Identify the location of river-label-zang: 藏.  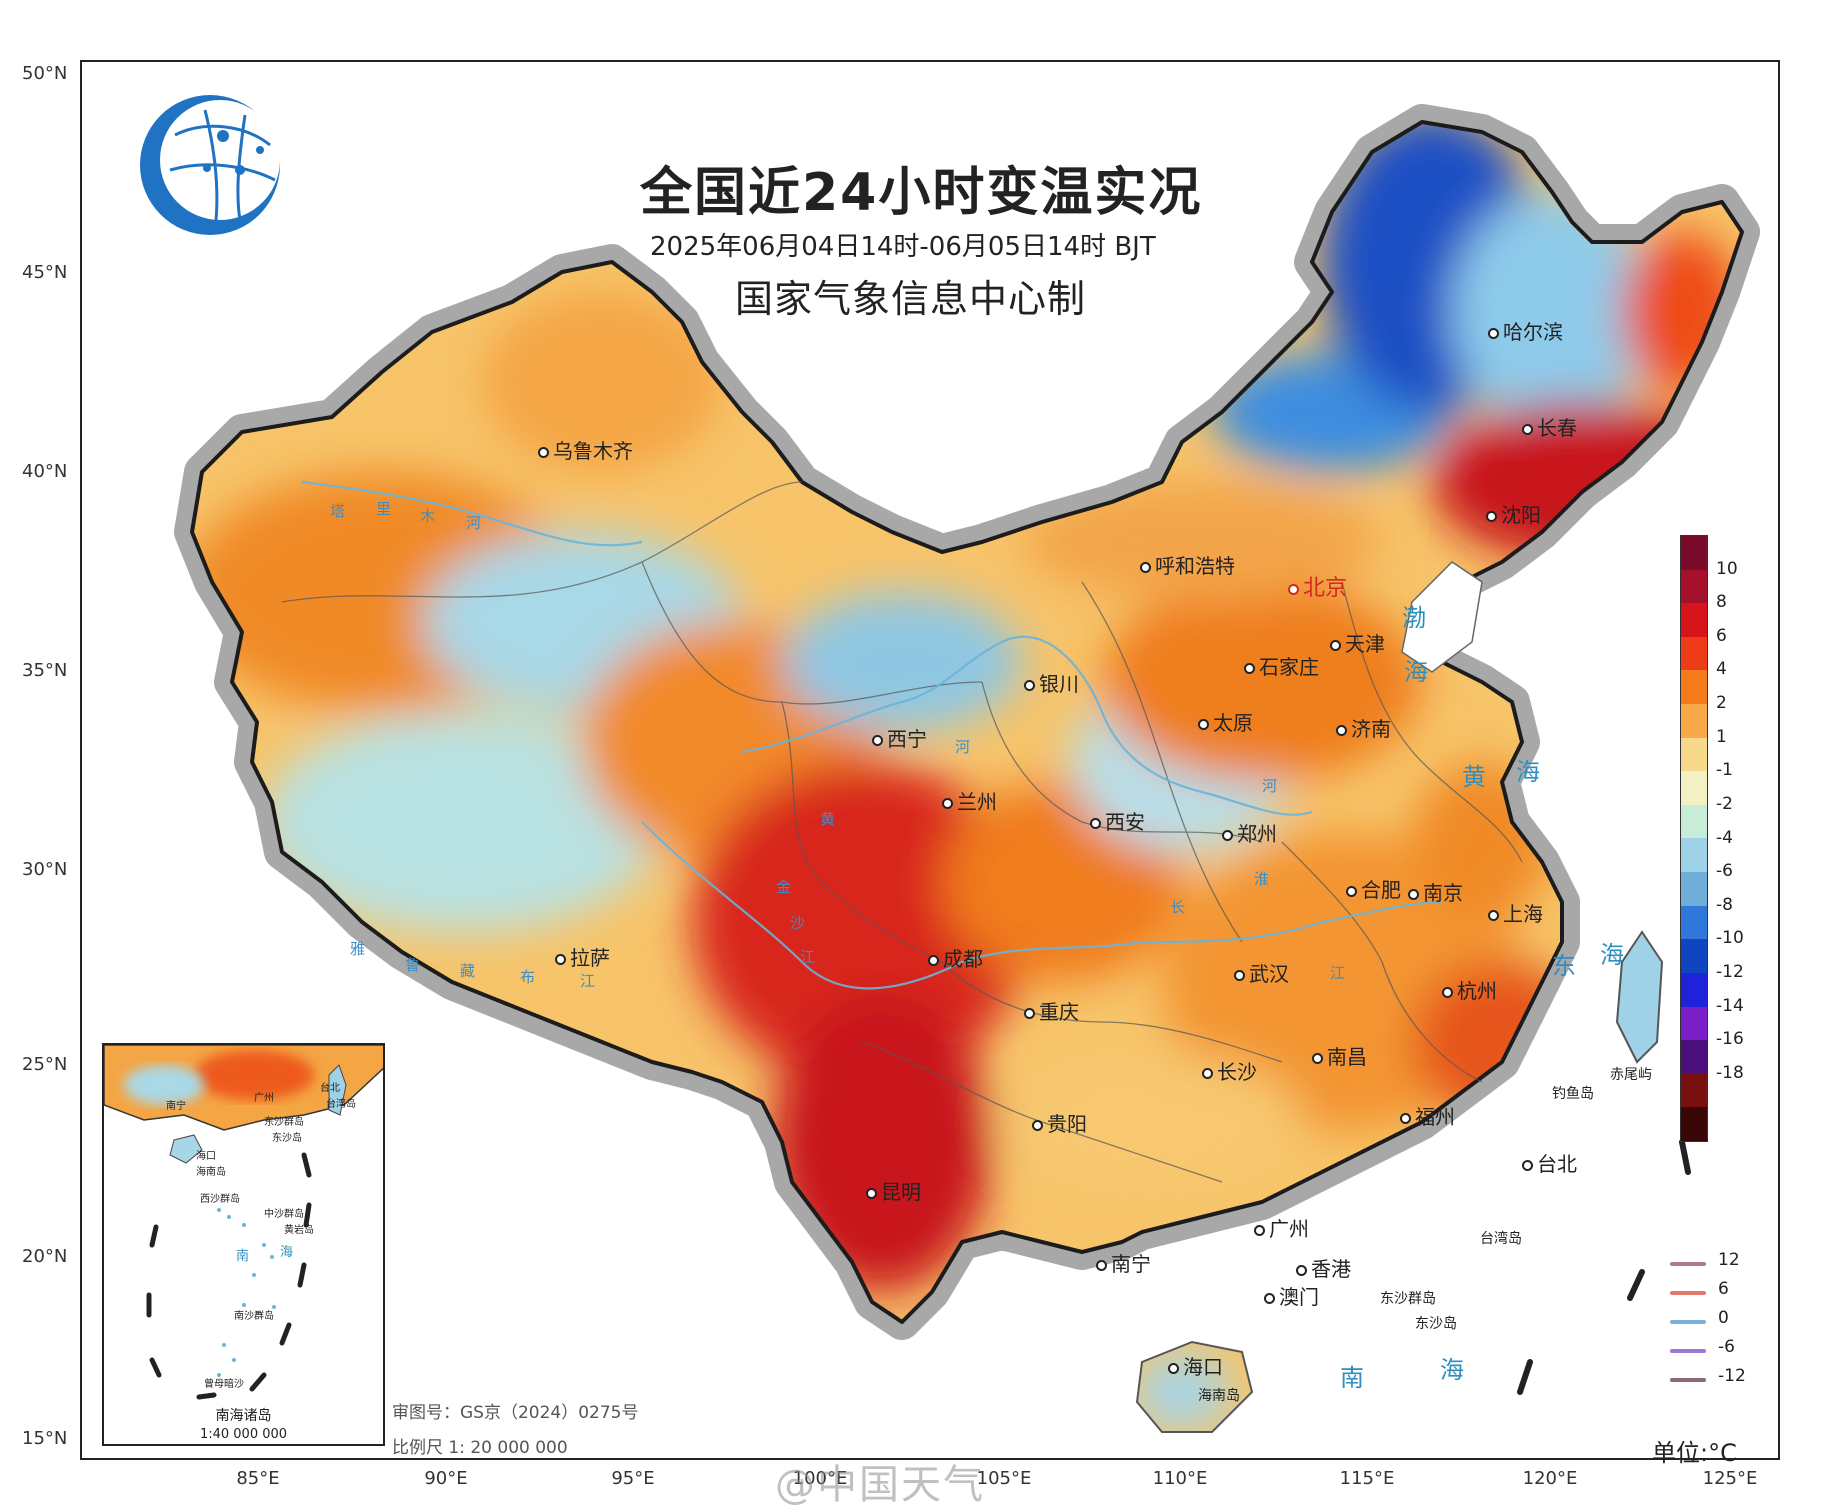
(468, 971).